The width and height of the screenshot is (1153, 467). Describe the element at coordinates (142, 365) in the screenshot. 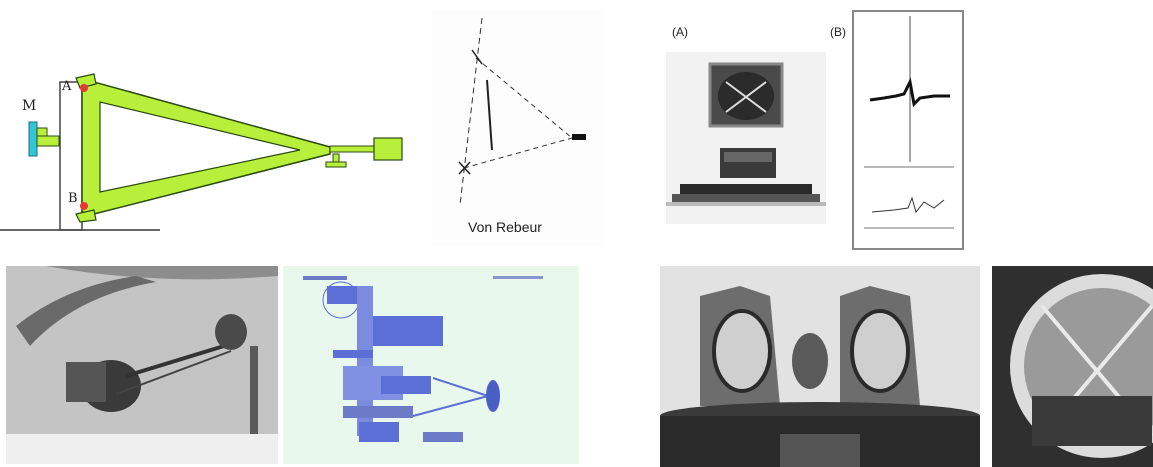

I see `historical-pendulum-photo` at that location.